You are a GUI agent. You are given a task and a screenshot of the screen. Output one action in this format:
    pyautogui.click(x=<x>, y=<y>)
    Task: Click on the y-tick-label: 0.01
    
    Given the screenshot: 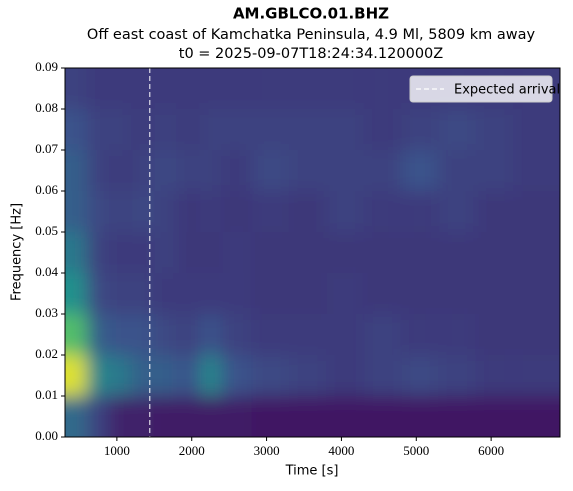 What is the action you would take?
    pyautogui.click(x=46, y=394)
    